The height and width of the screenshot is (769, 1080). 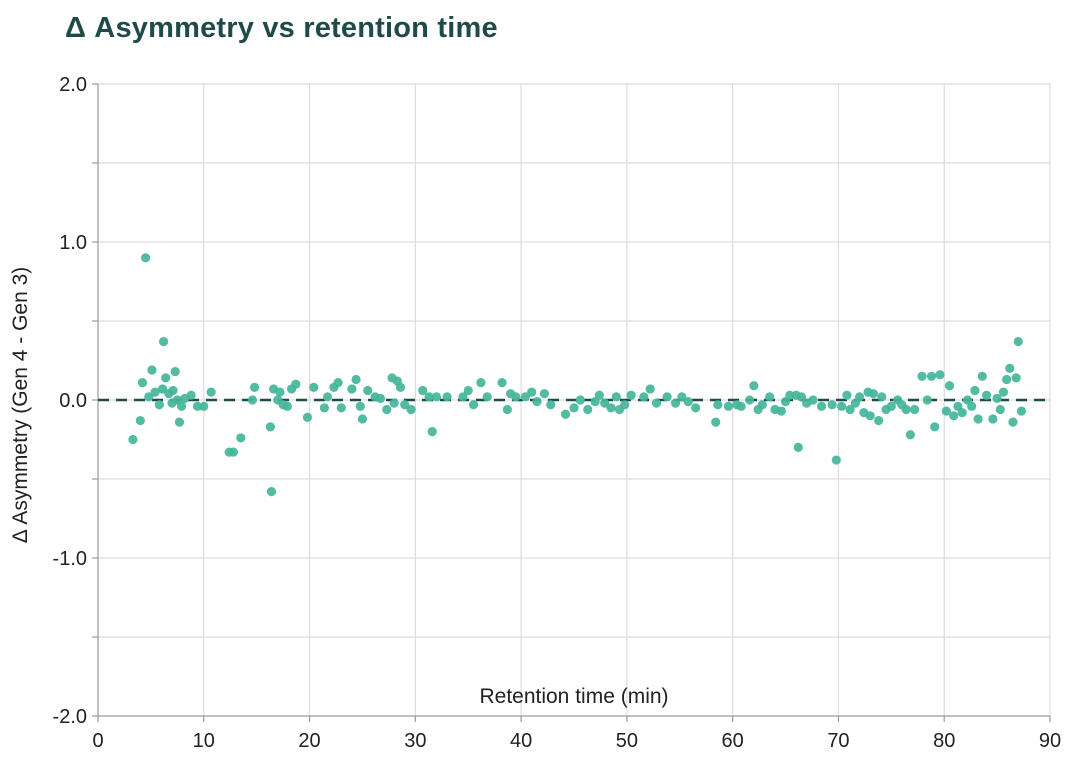 What do you see at coordinates (70, 559) in the screenshot?
I see `y-tick-label: -1.0` at bounding box center [70, 559].